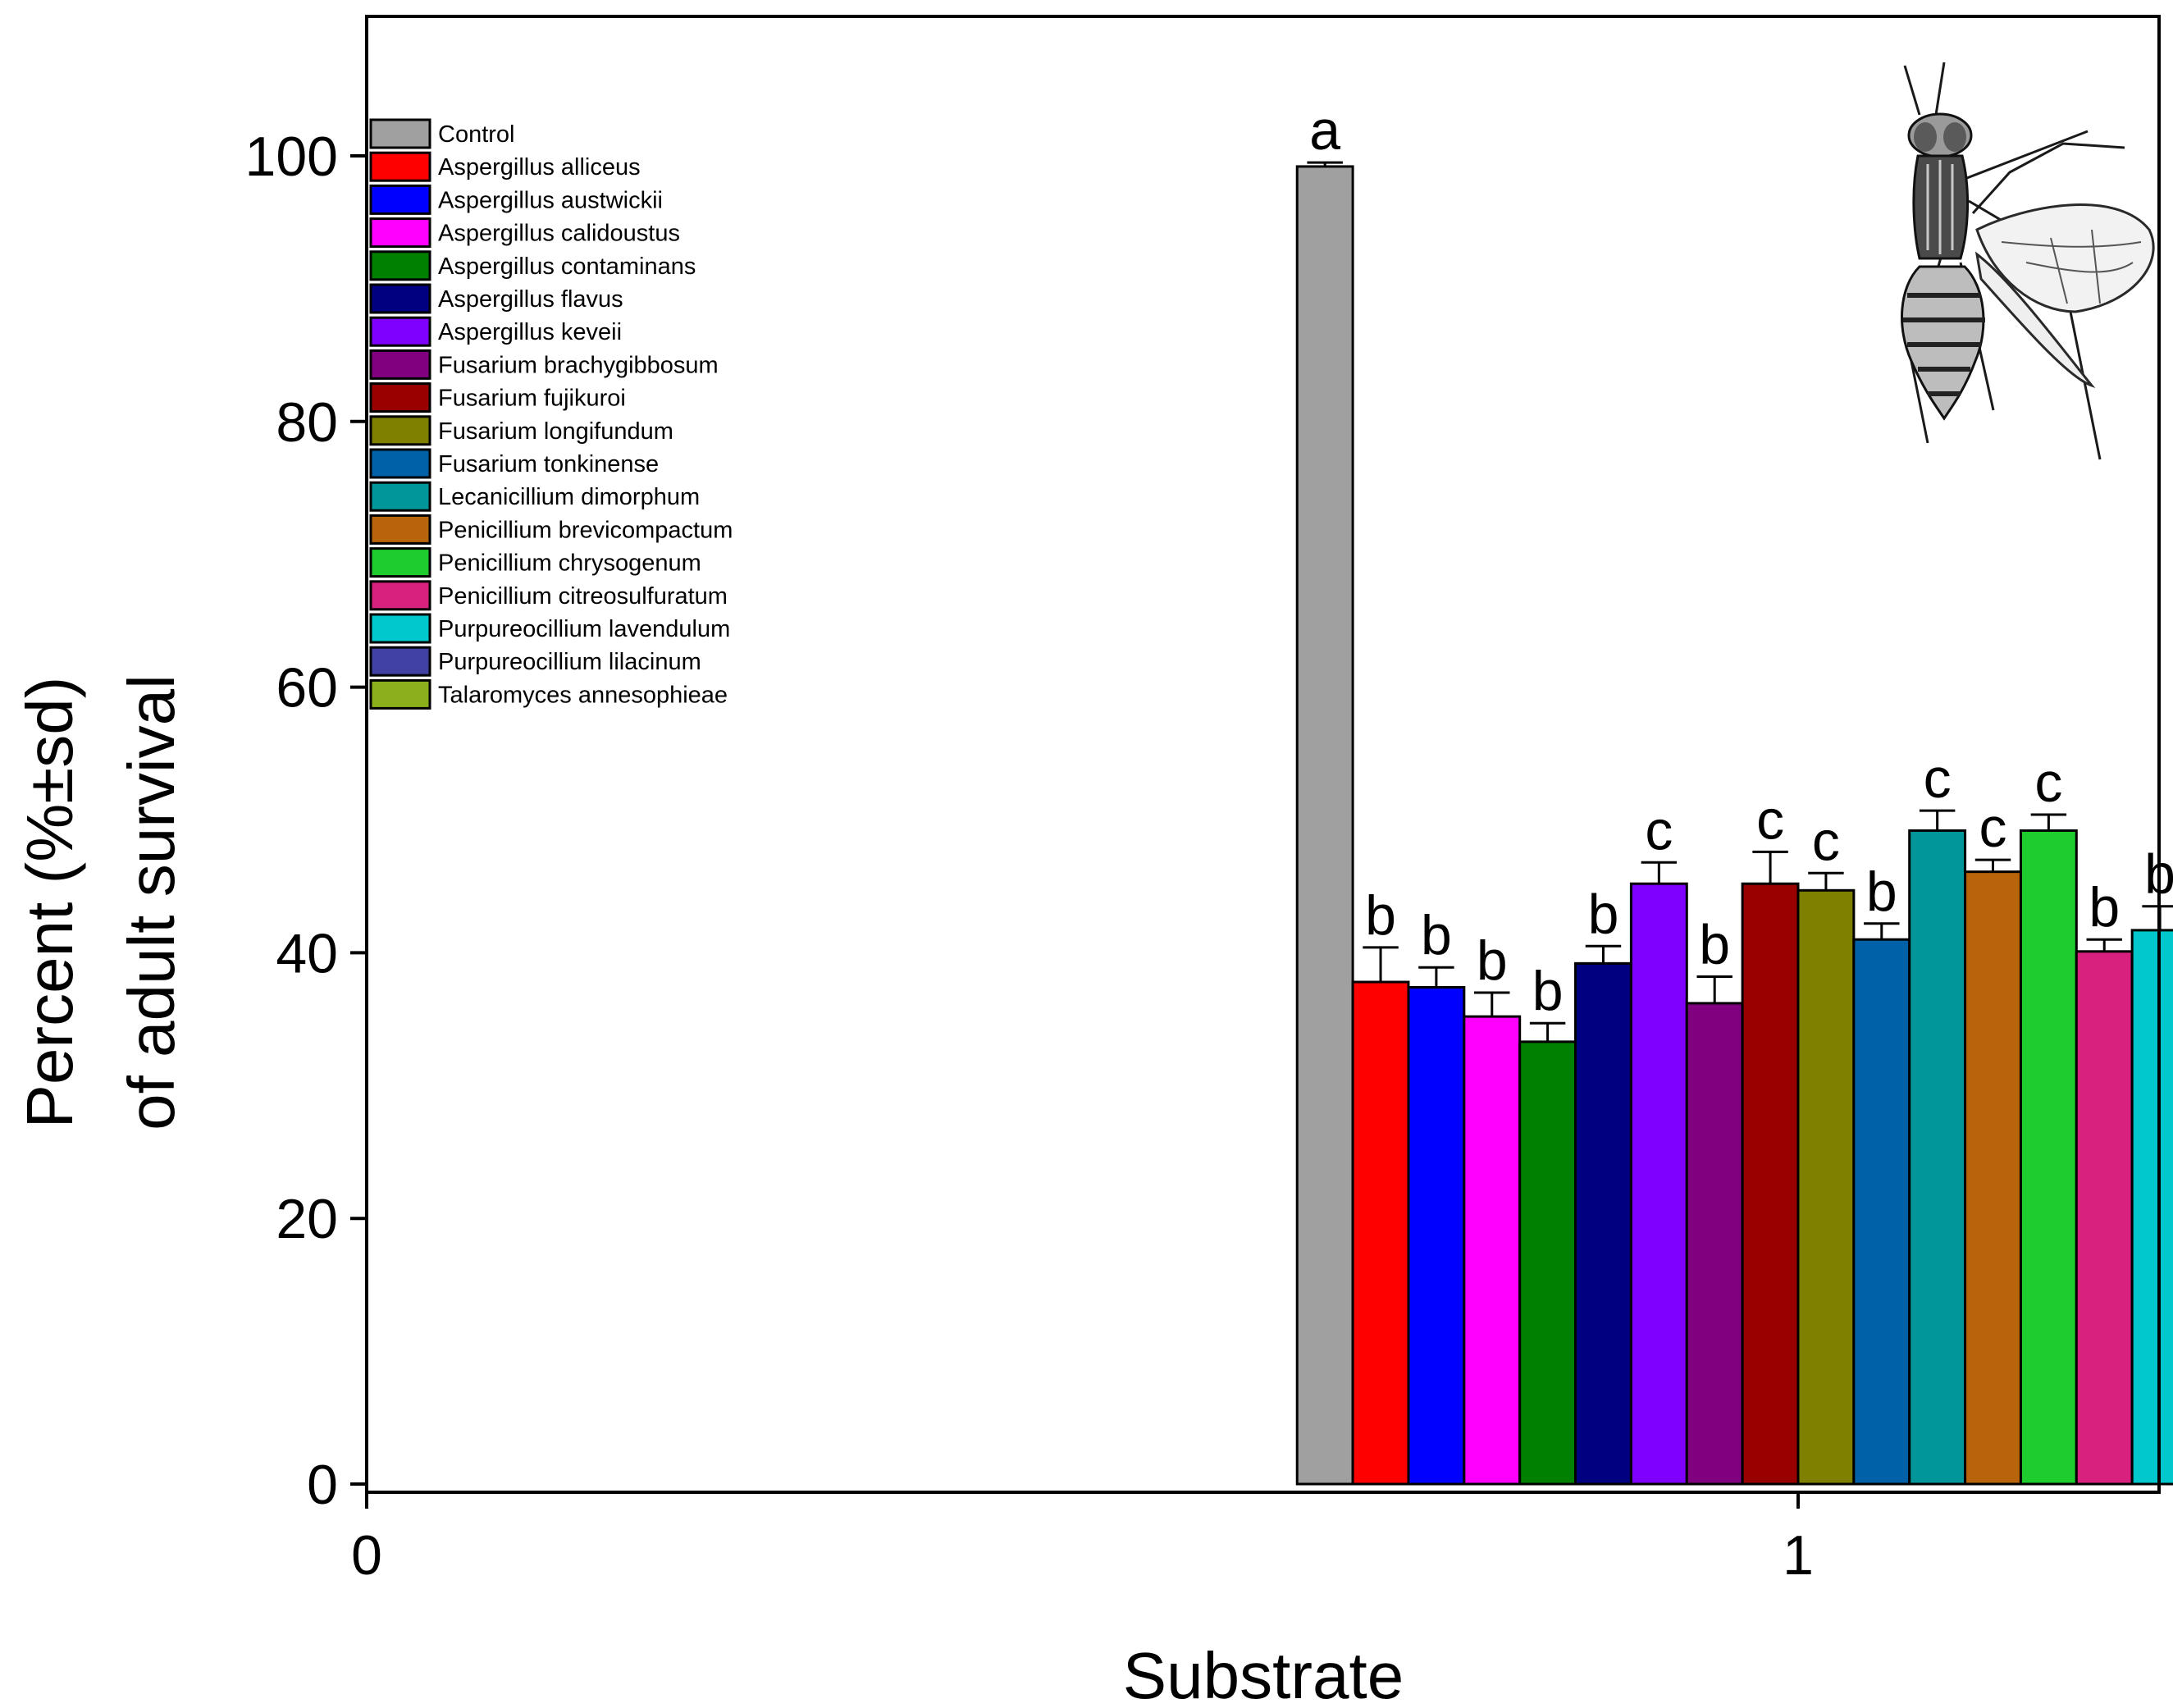 The height and width of the screenshot is (1708, 2173). What do you see at coordinates (530, 299) in the screenshot?
I see `legend-label-6: Aspergillus flavus` at bounding box center [530, 299].